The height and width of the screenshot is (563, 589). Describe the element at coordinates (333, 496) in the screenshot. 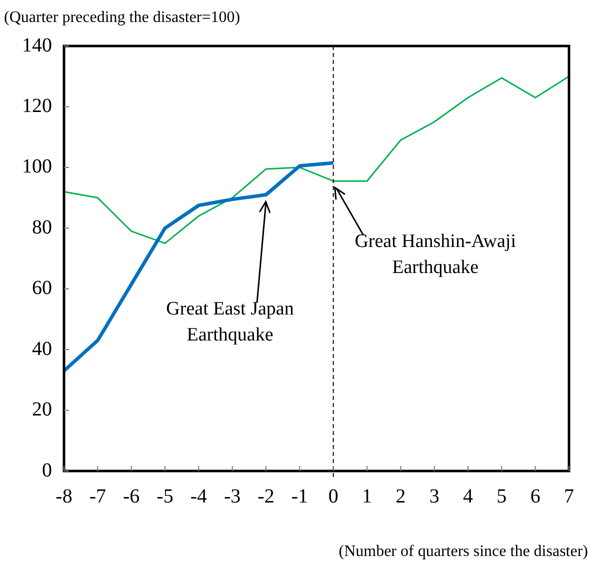

I see `x-tick-label: 0` at that location.